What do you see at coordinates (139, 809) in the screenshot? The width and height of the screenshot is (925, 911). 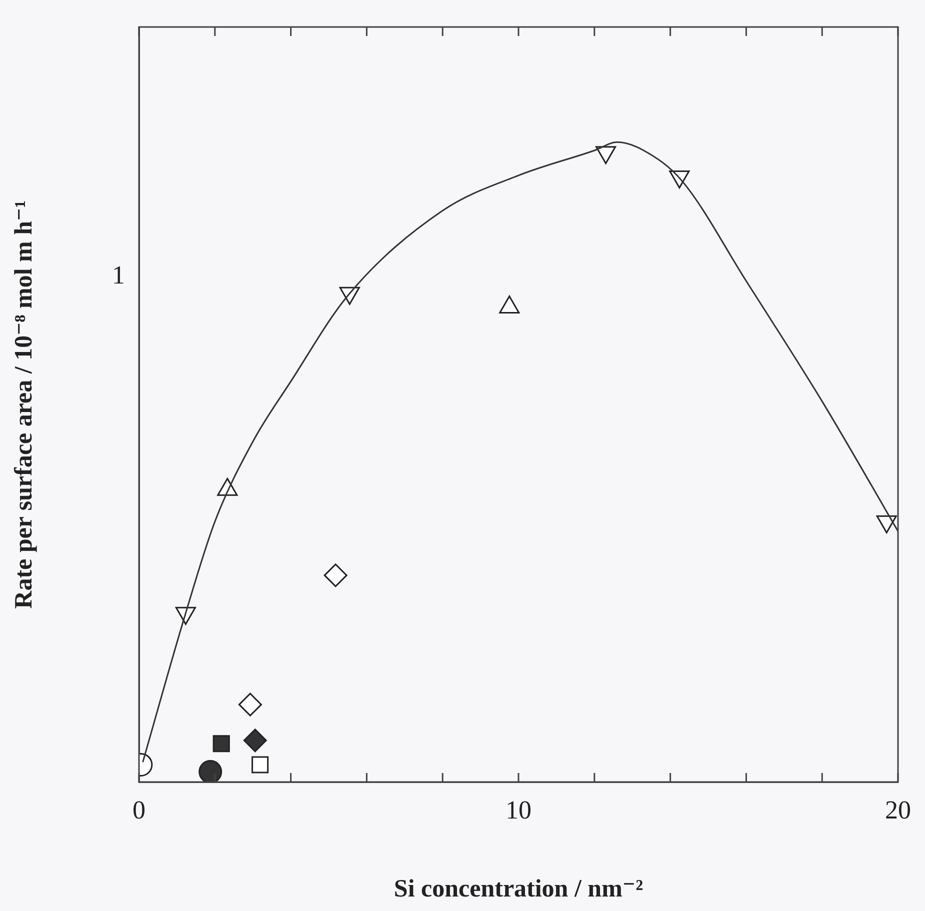 I see `x-tick-label: 0` at bounding box center [139, 809].